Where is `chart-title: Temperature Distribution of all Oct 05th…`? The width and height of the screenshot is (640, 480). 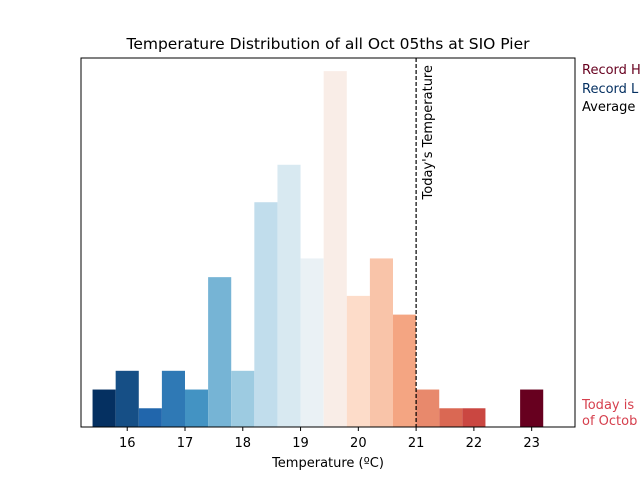 chart-title: Temperature Distribution of all Oct 05th… is located at coordinates (328, 44).